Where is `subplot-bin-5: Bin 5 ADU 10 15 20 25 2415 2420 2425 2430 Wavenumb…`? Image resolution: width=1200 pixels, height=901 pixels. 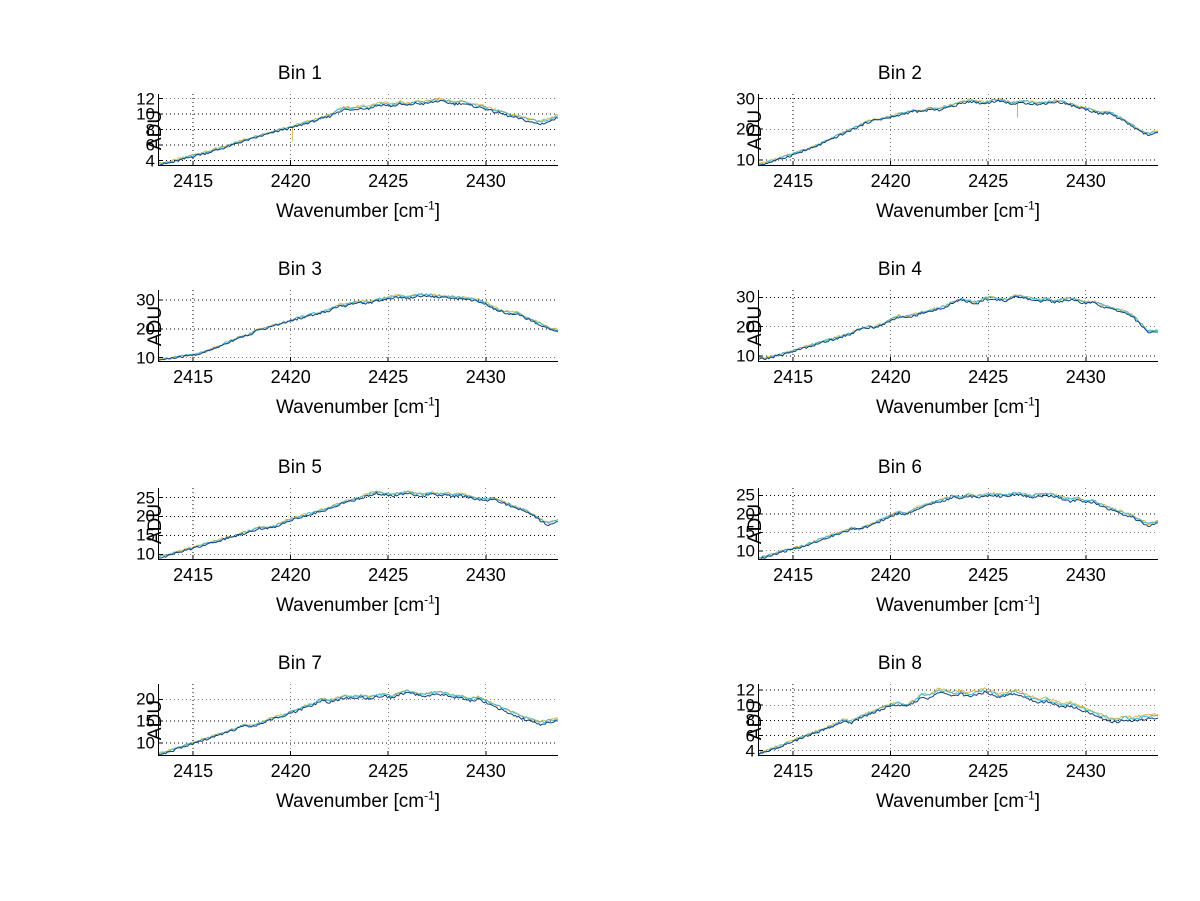 subplot-bin-5: Bin 5 ADU 10 15 20 25 2415 2420 2425 2430 Wavenumb… is located at coordinates (300, 551).